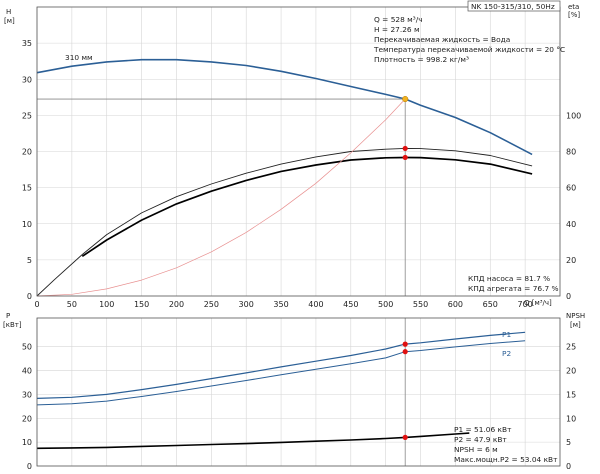 The height and width of the screenshot is (474, 600). Describe the element at coordinates (571, 347) in the screenshot. I see `bottom-y2-tick-label: 25` at that location.